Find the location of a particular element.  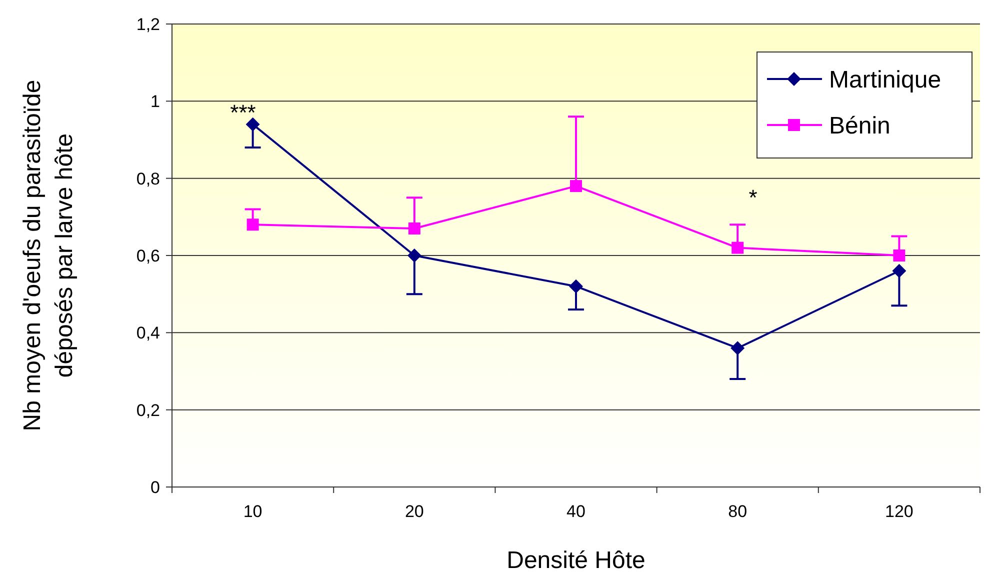

x-tick-label: 40 is located at coordinates (576, 511).